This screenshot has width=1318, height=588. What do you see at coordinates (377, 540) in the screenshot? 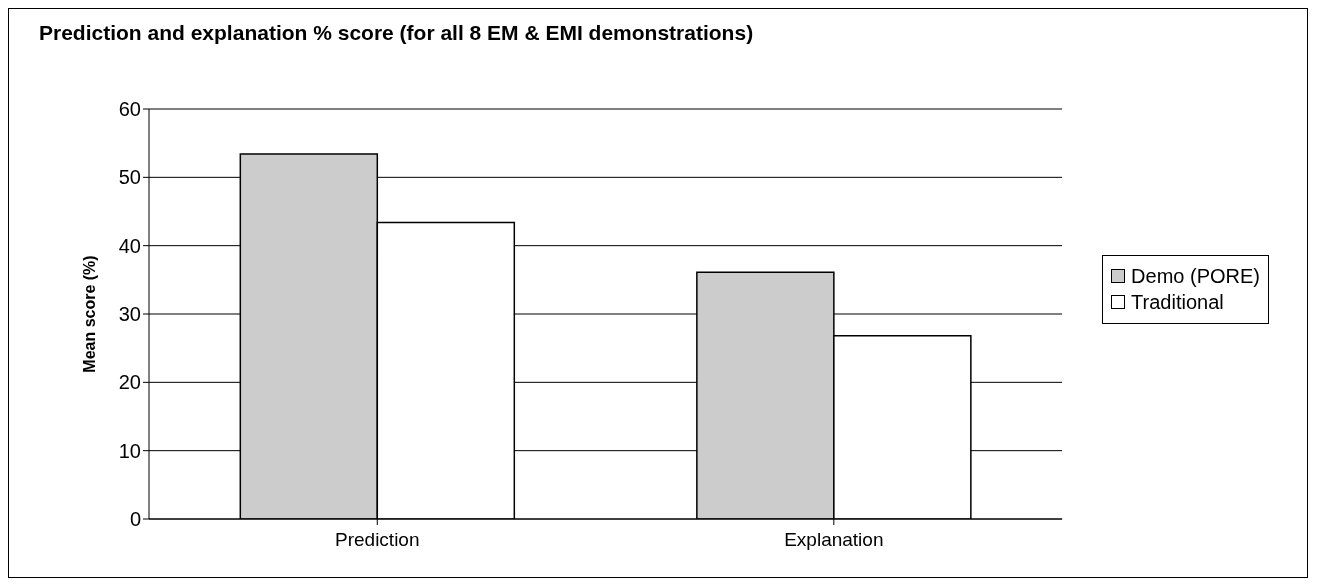
I see `x-tick-label: Prediction` at bounding box center [377, 540].